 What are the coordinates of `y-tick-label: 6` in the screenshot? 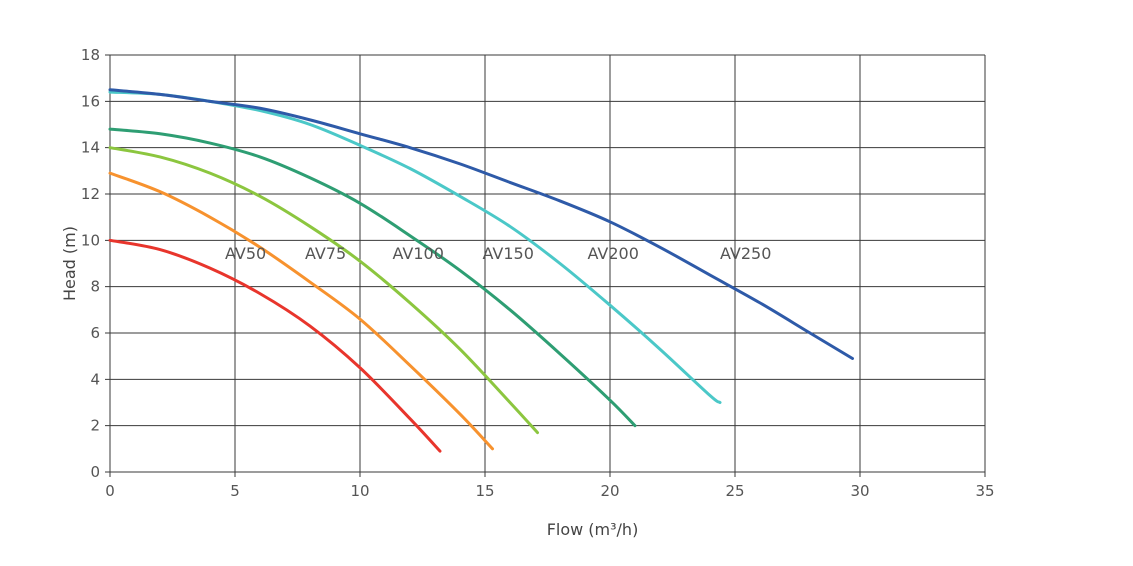 It's located at (95, 333).